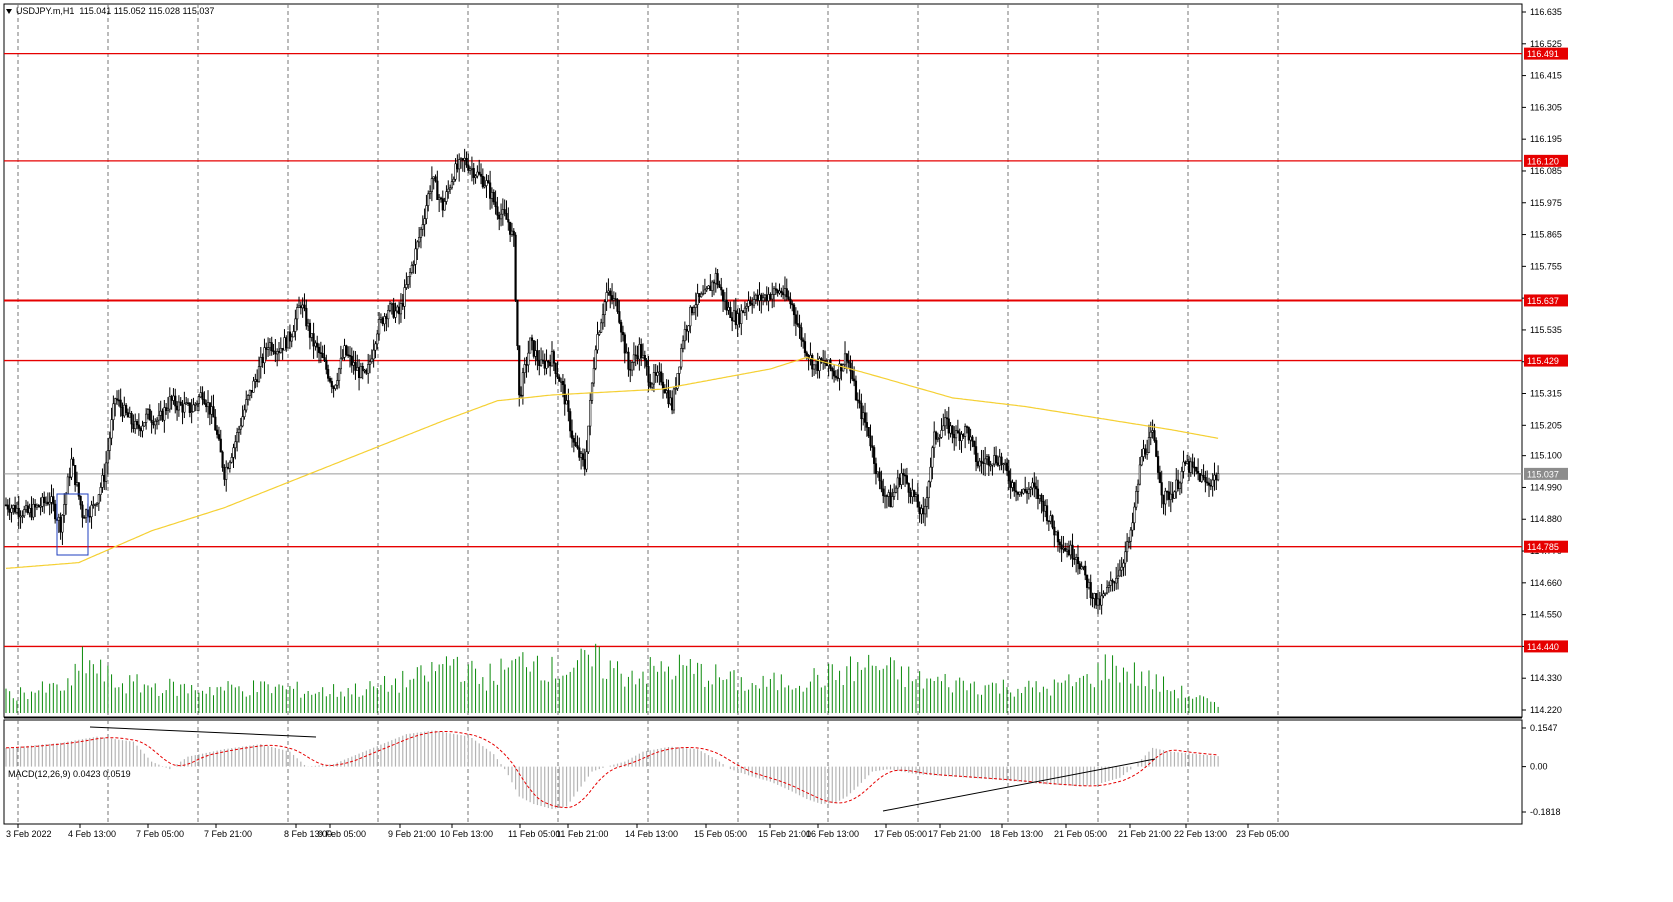  I want to click on y-tick-label: 114.660, so click(1546, 583).